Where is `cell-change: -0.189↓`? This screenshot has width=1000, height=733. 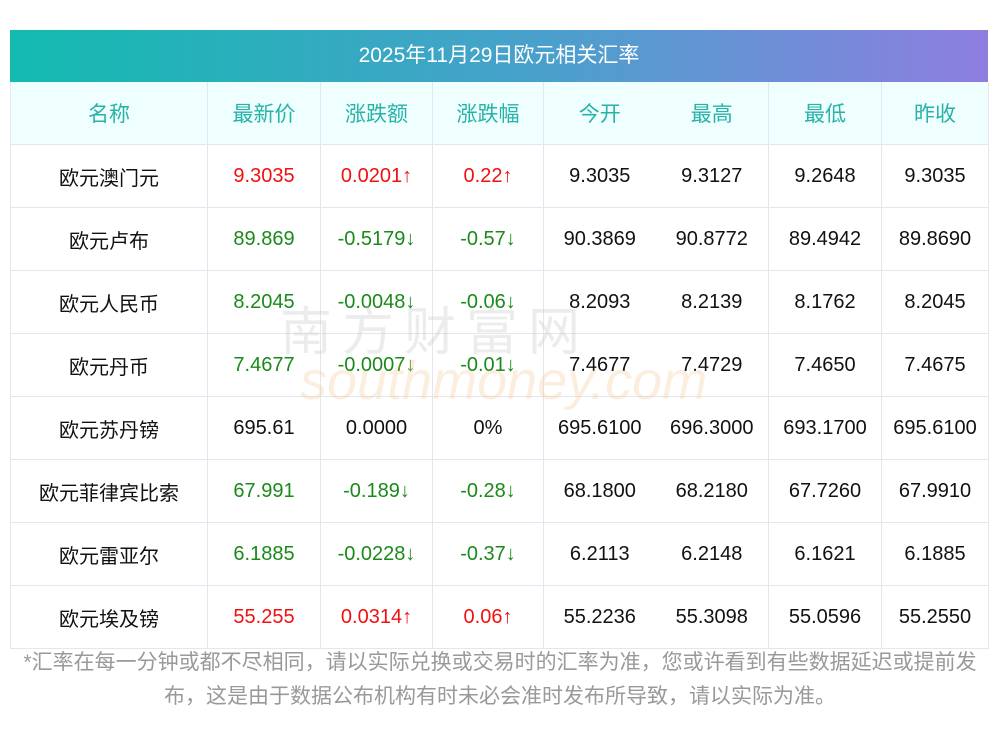 cell-change: -0.189↓ is located at coordinates (376, 491).